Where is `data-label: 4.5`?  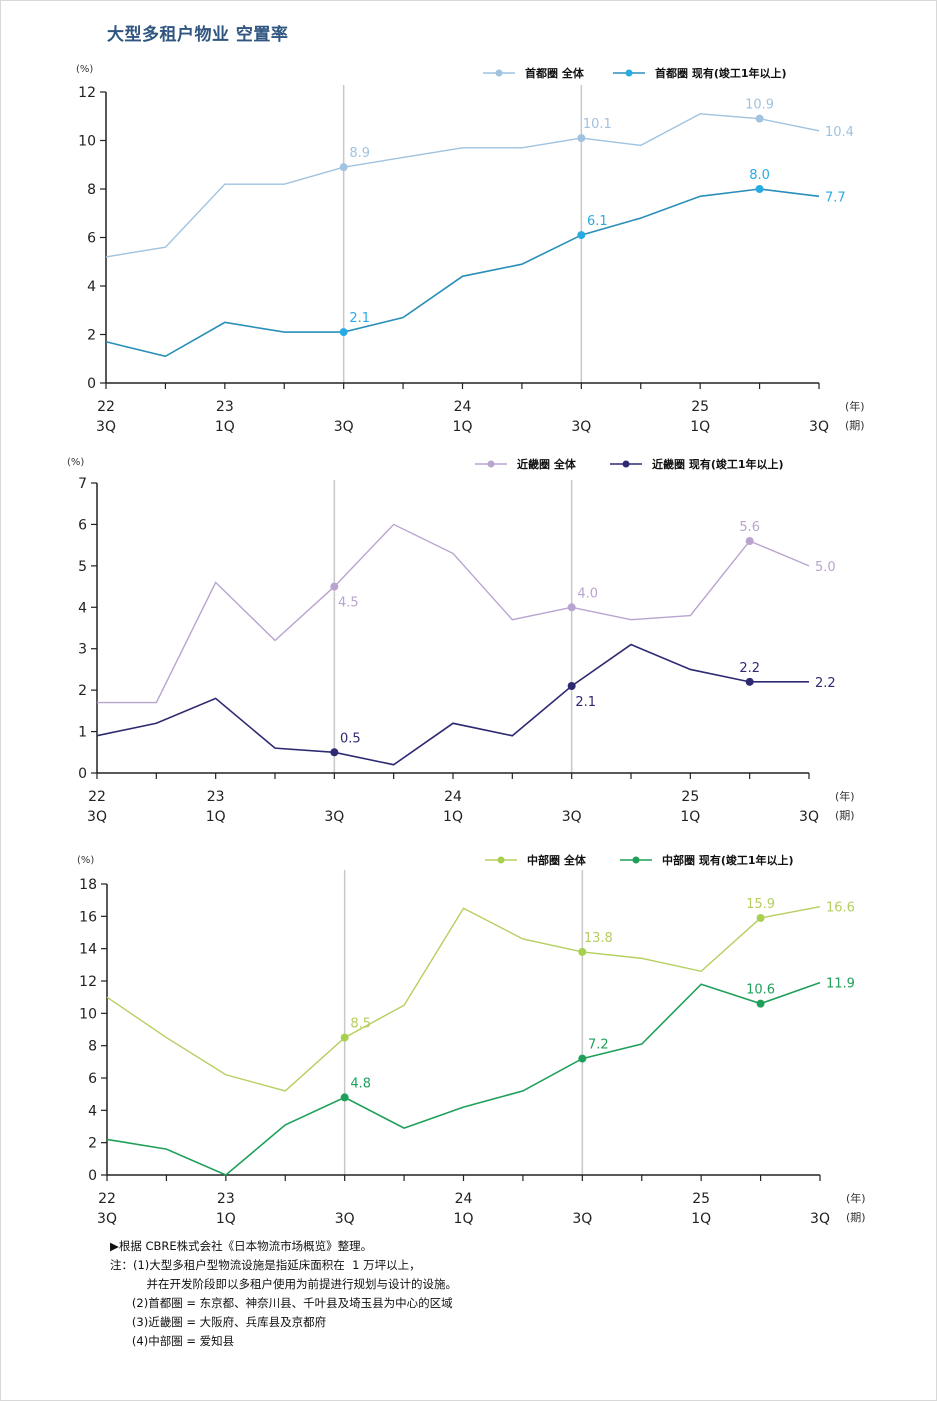 data-label: 4.5 is located at coordinates (348, 603).